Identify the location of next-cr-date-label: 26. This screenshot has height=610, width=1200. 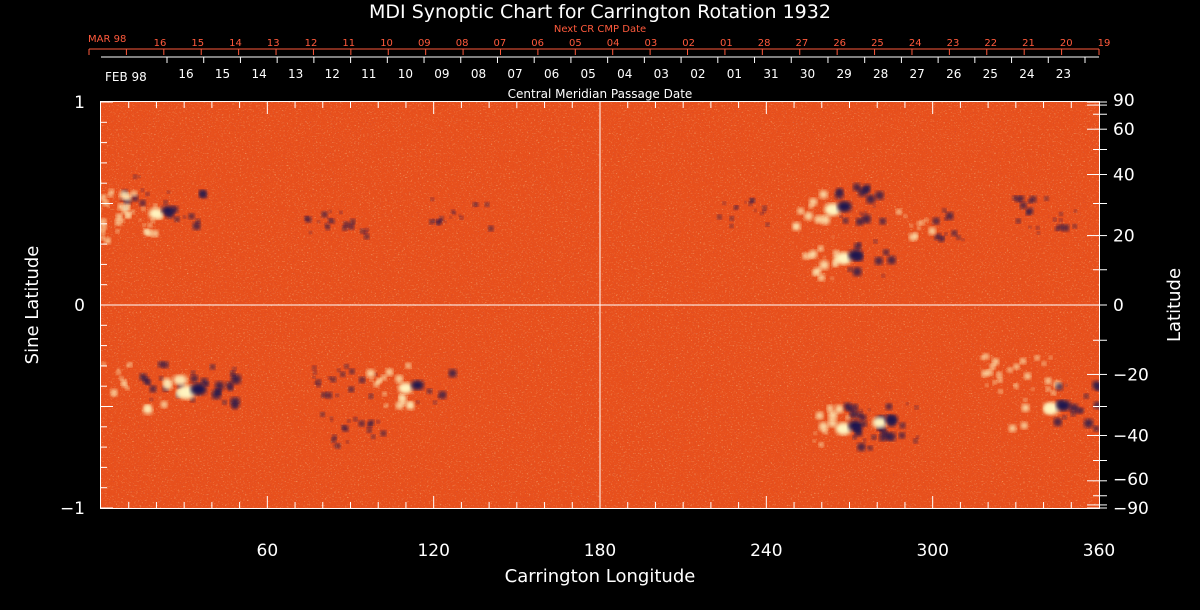
(839, 43).